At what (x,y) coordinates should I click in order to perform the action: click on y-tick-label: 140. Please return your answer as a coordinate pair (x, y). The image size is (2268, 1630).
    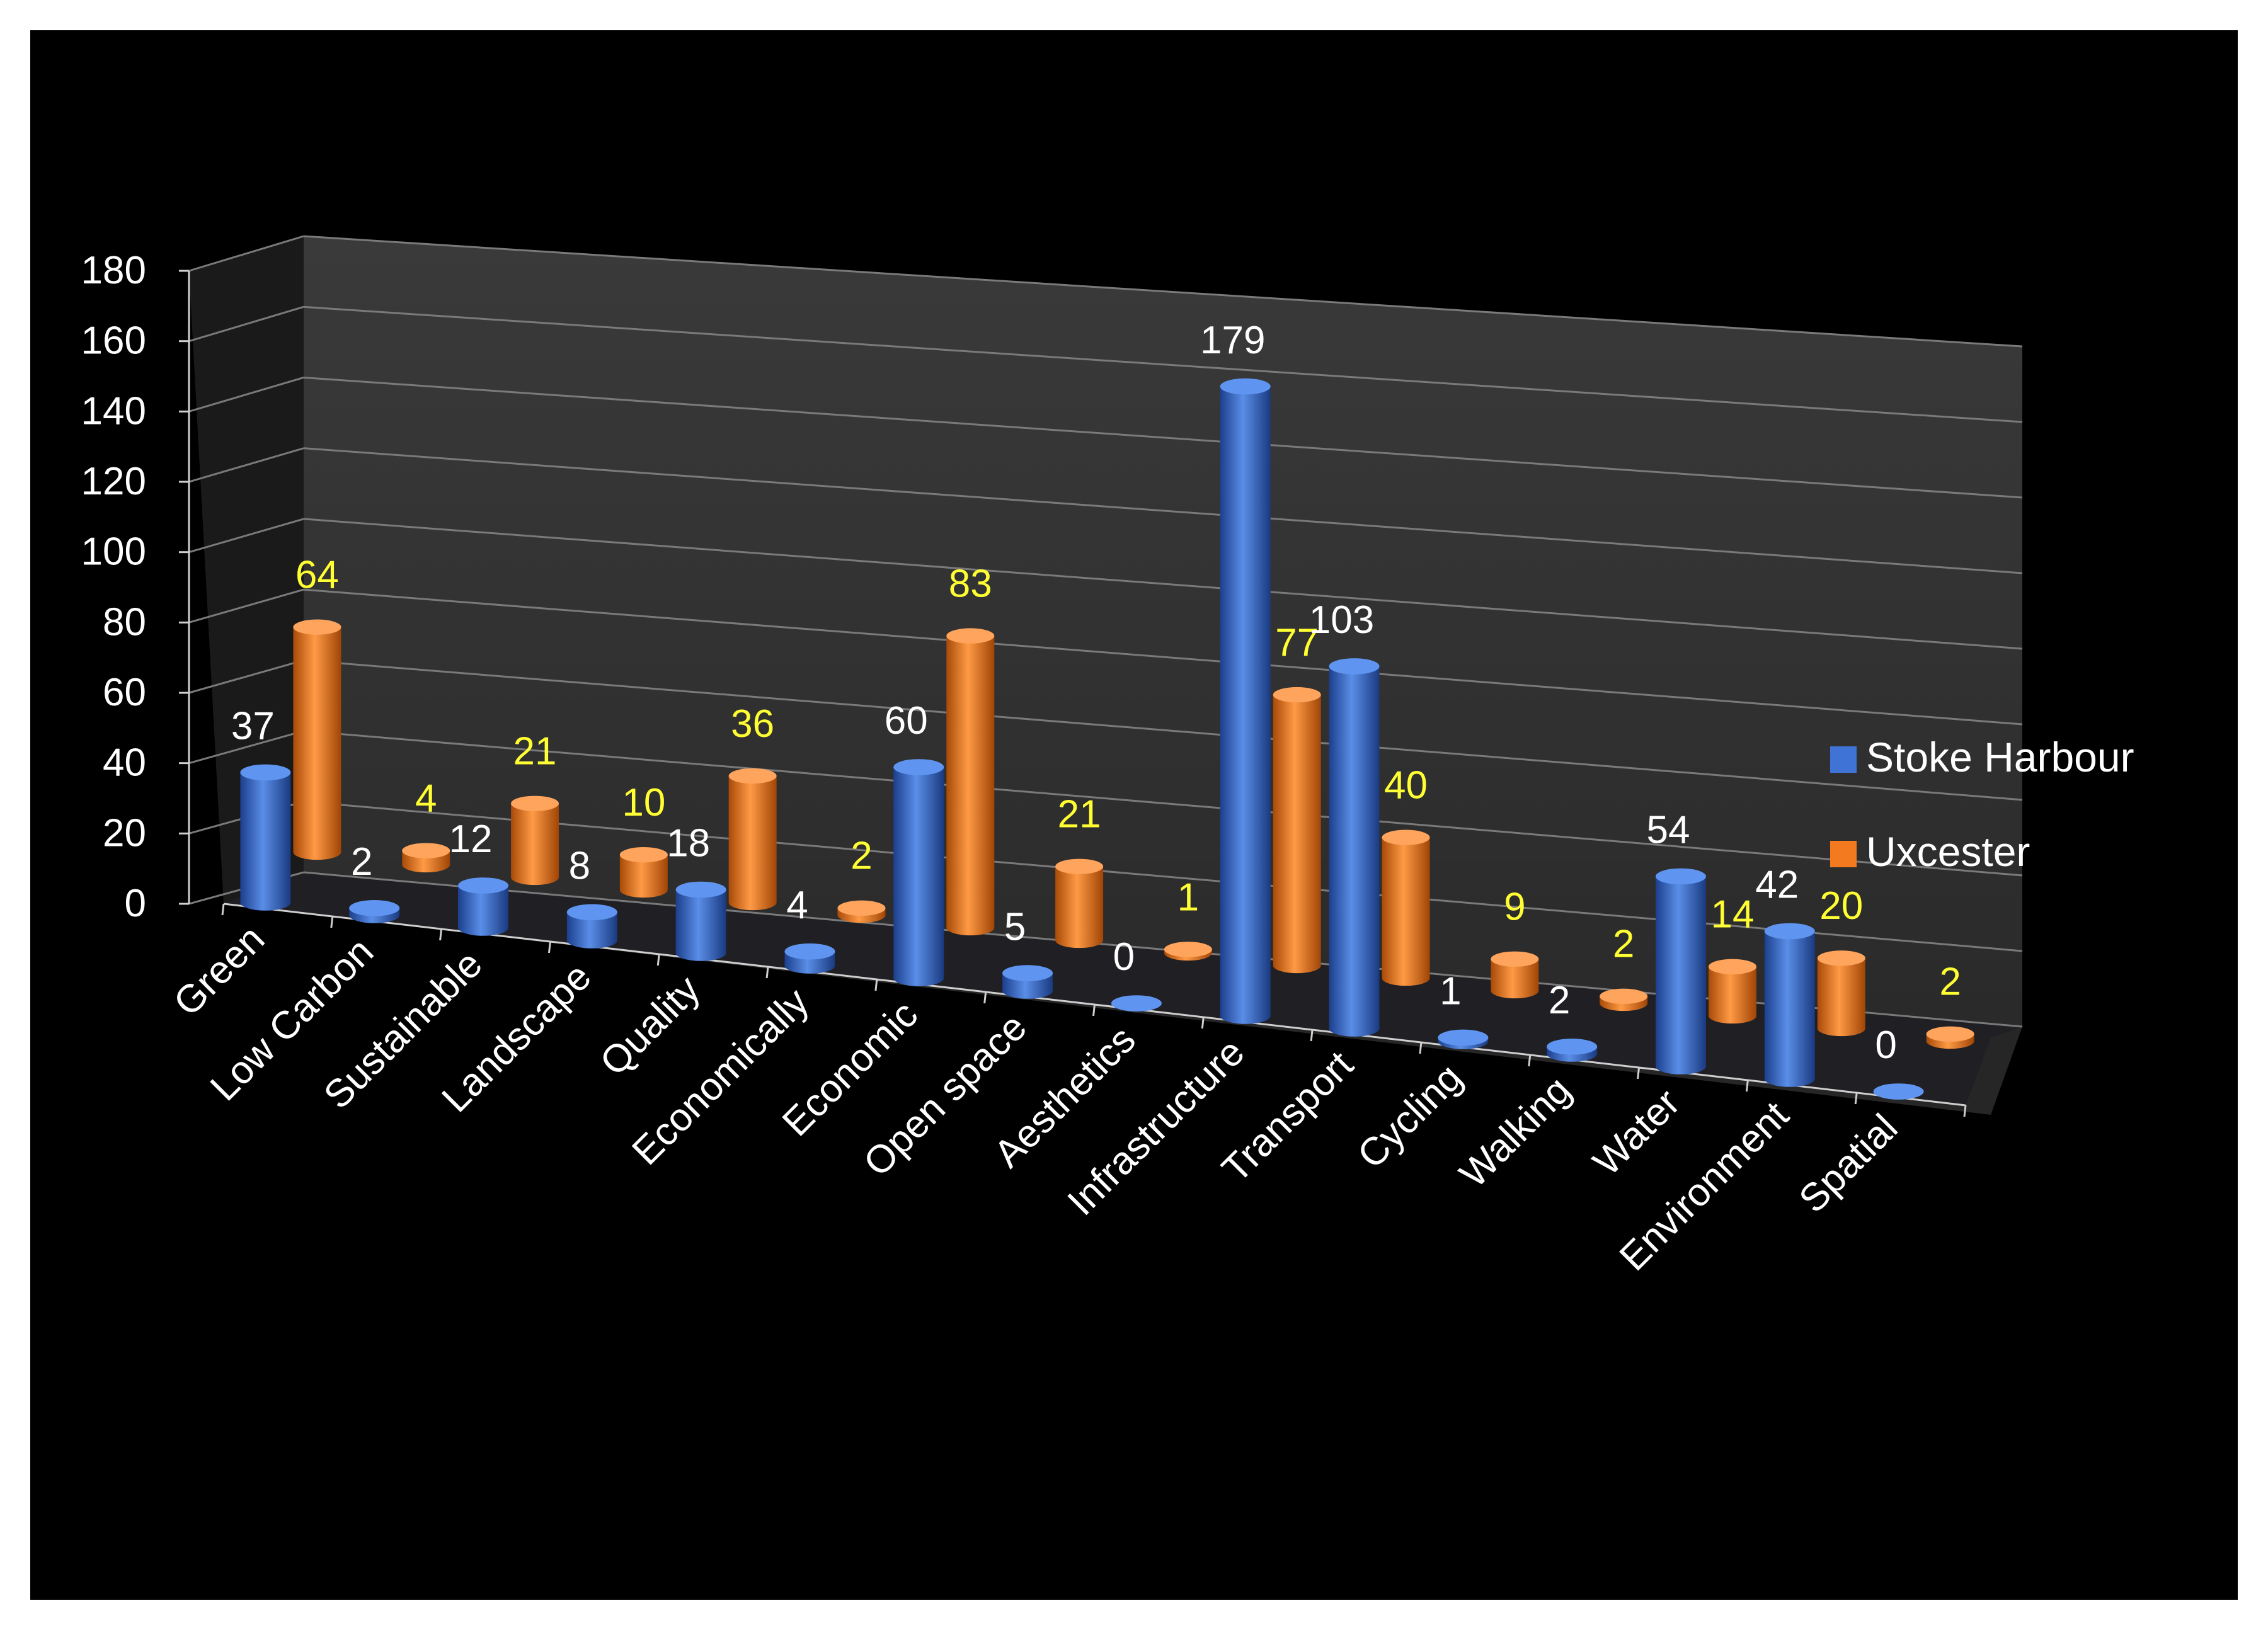
    Looking at the image, I should click on (113, 411).